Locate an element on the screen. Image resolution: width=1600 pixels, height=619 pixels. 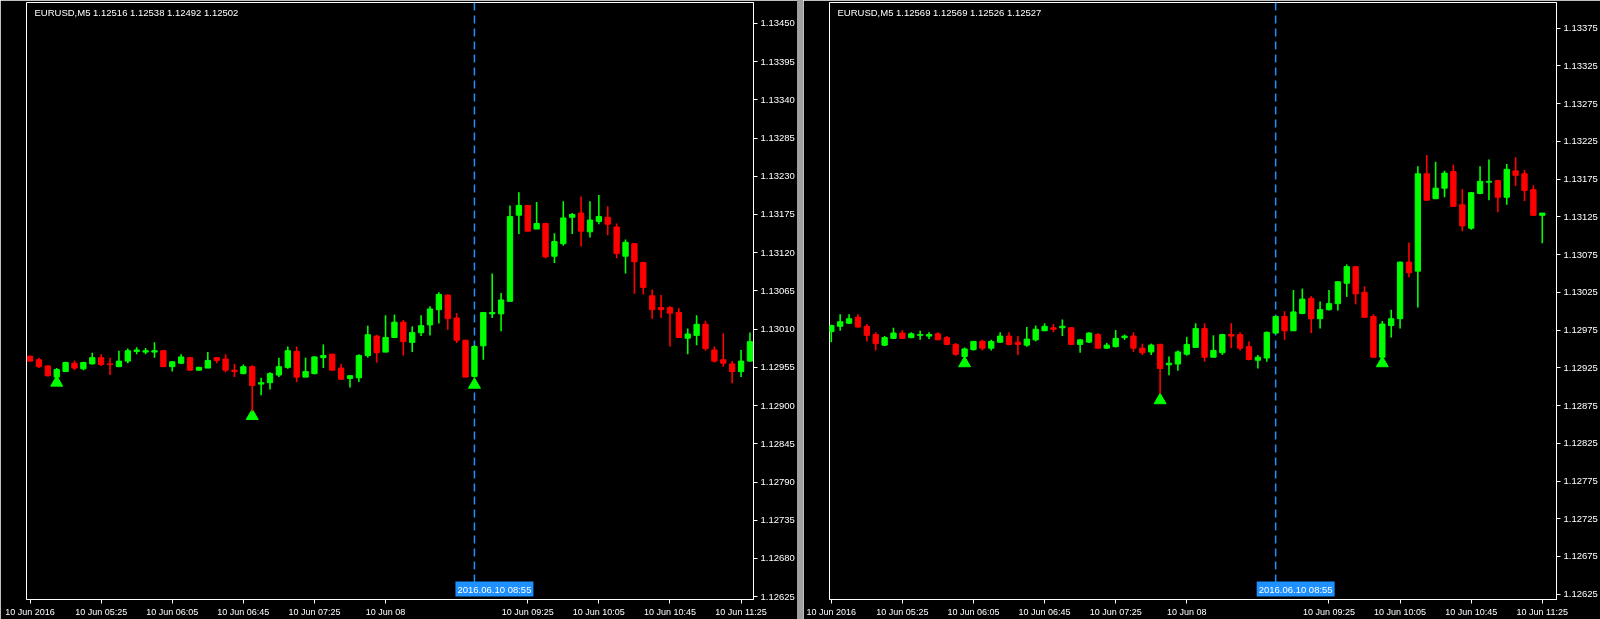
y-tick-label: 1.13225 is located at coordinates (1580, 141).